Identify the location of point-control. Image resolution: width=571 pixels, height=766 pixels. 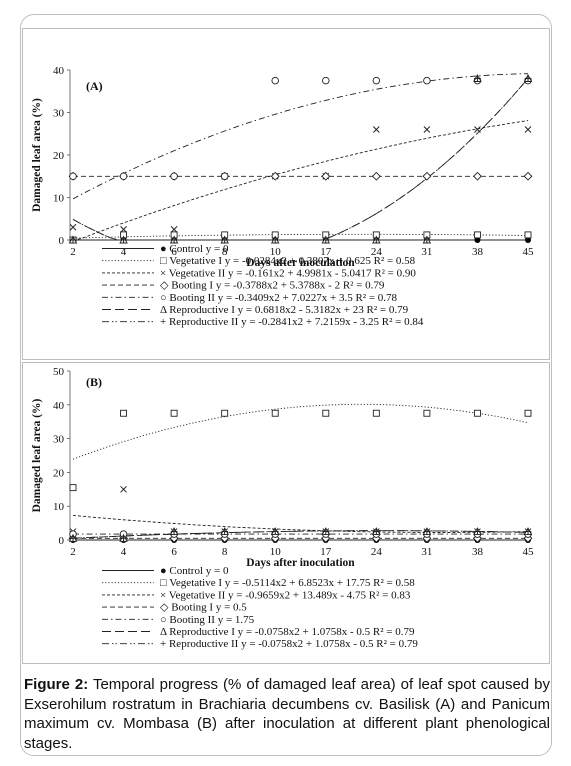
(477, 240).